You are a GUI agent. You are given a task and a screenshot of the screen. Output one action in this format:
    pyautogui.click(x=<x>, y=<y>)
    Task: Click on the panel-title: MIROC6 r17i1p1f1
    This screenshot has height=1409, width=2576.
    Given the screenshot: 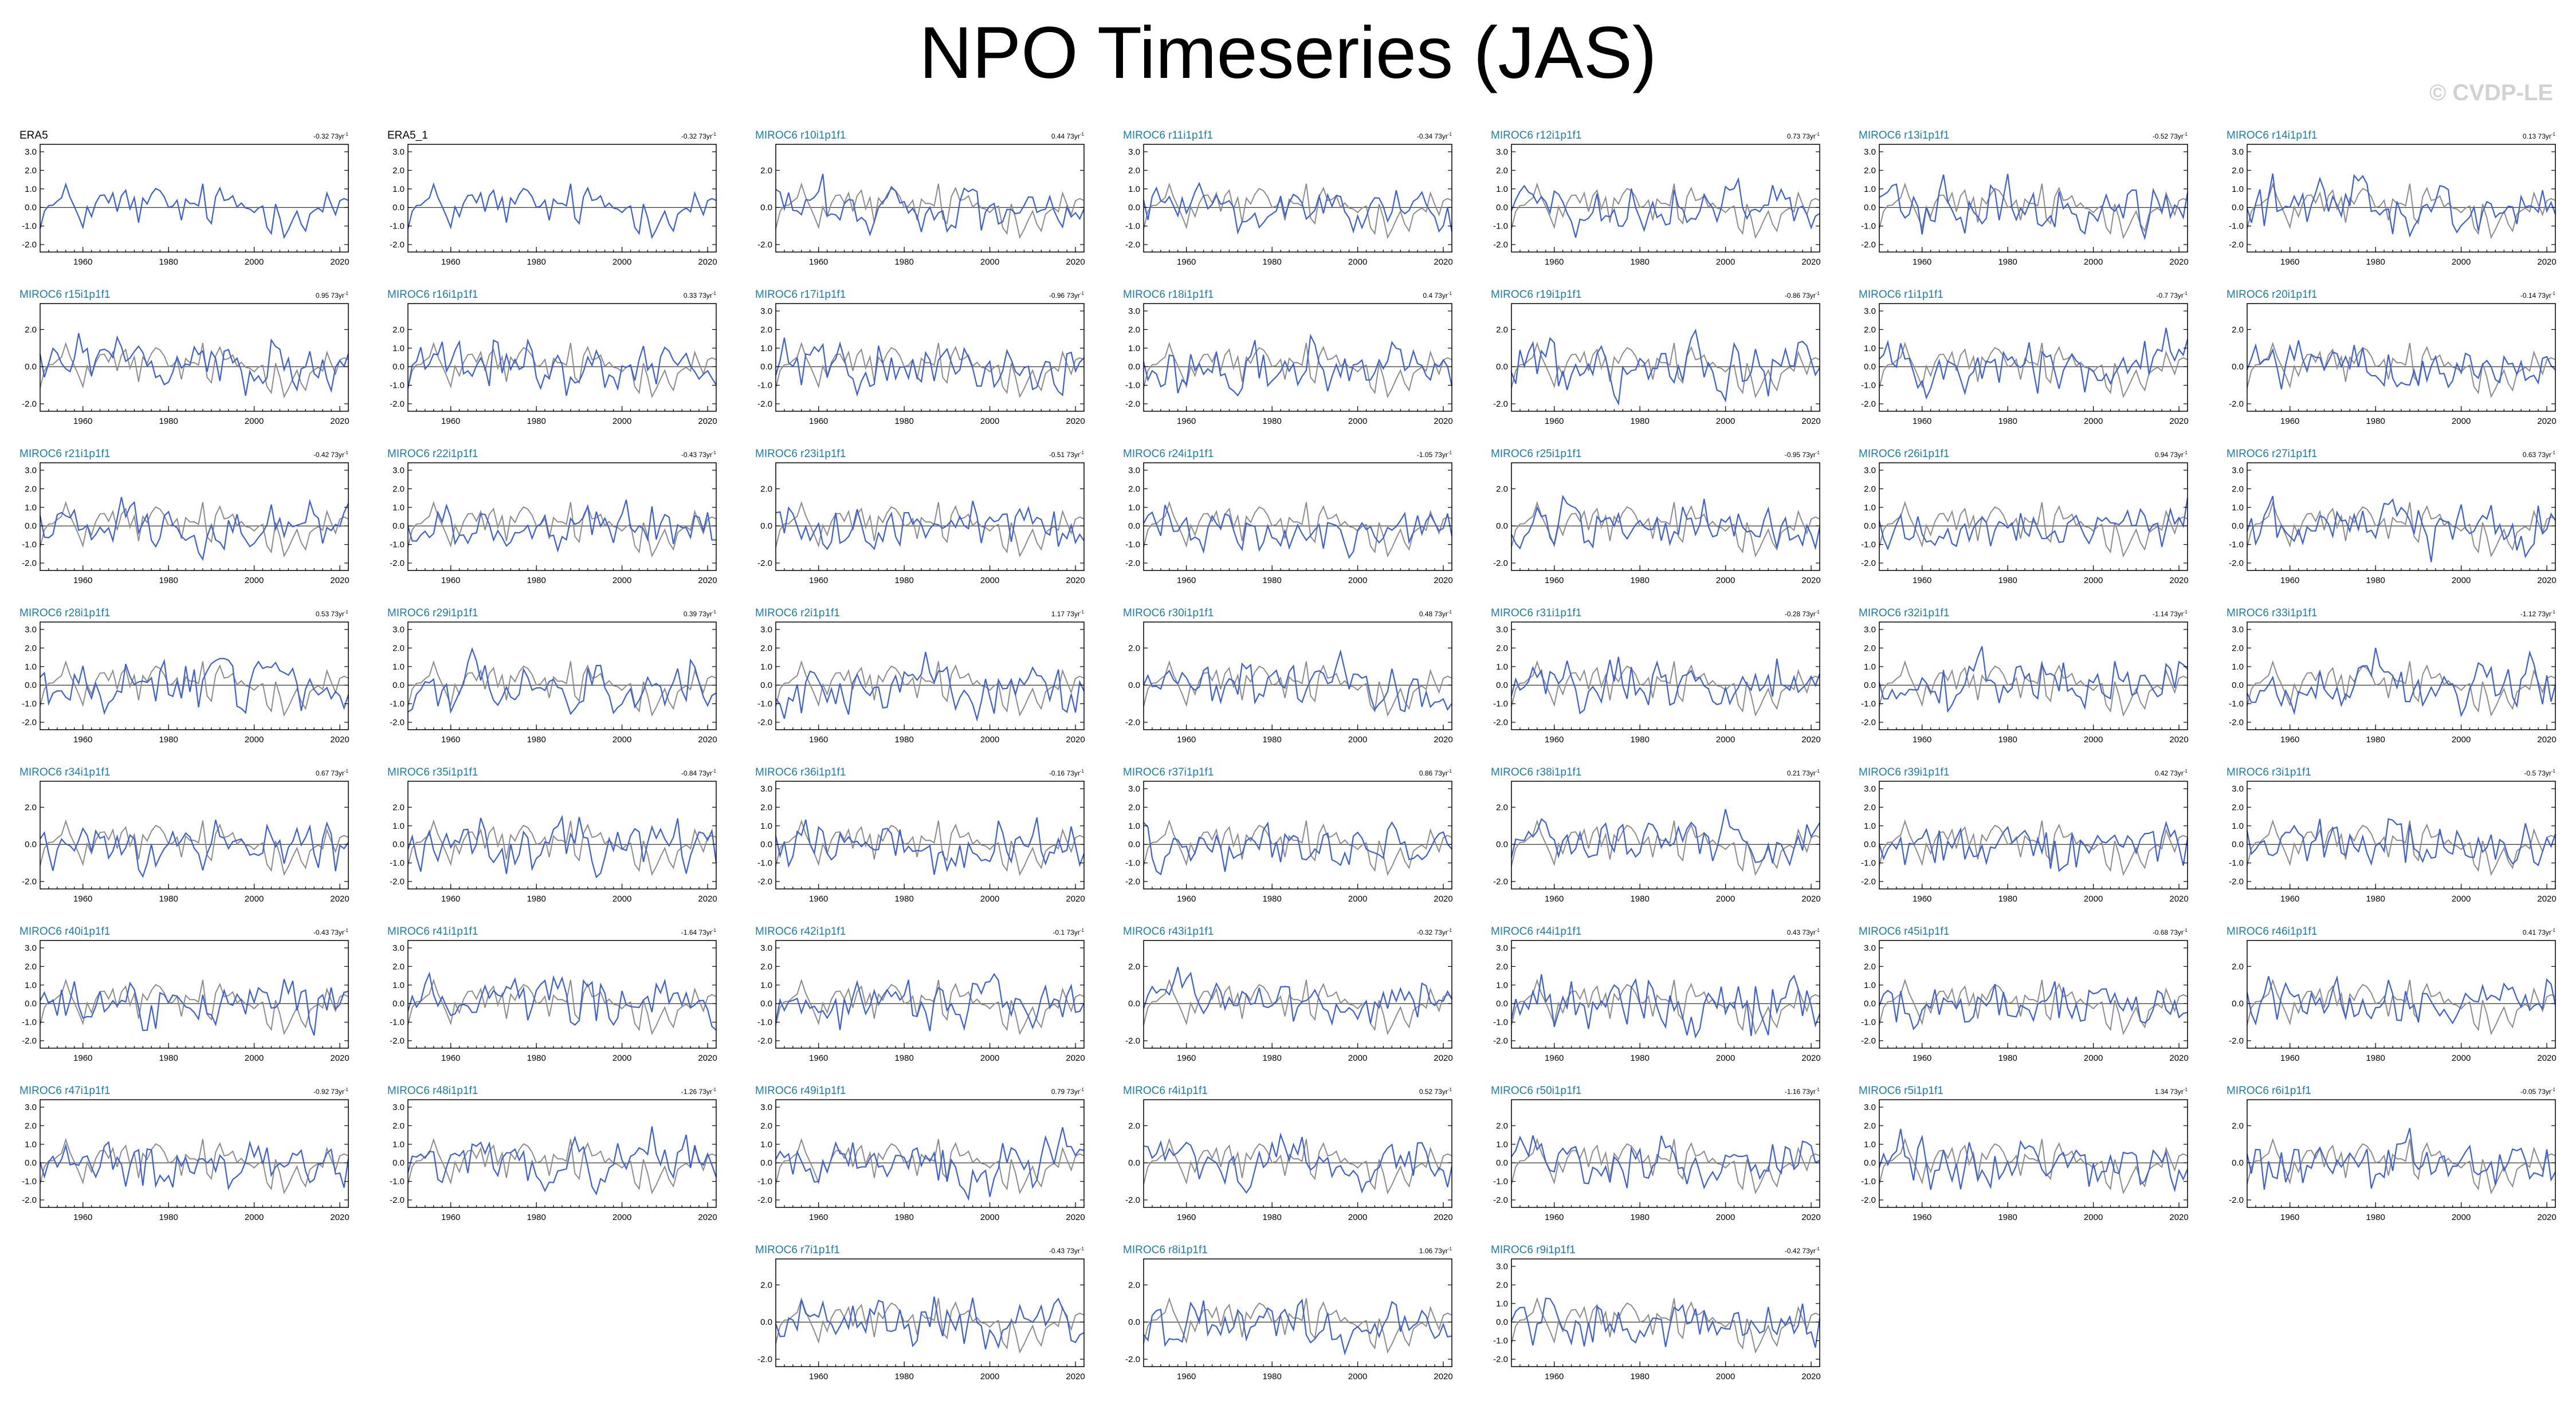 What is the action you would take?
    pyautogui.click(x=801, y=295)
    